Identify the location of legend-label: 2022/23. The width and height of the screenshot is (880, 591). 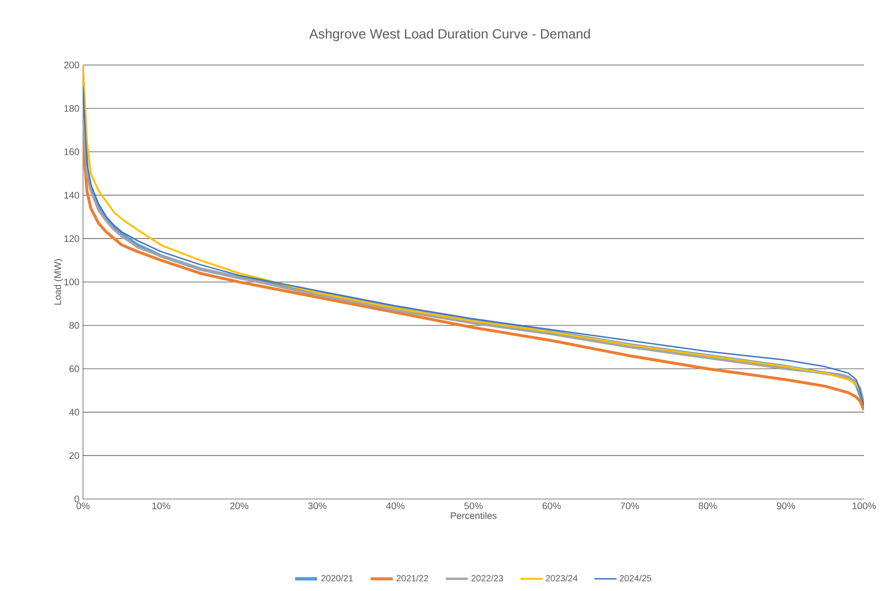
(488, 578).